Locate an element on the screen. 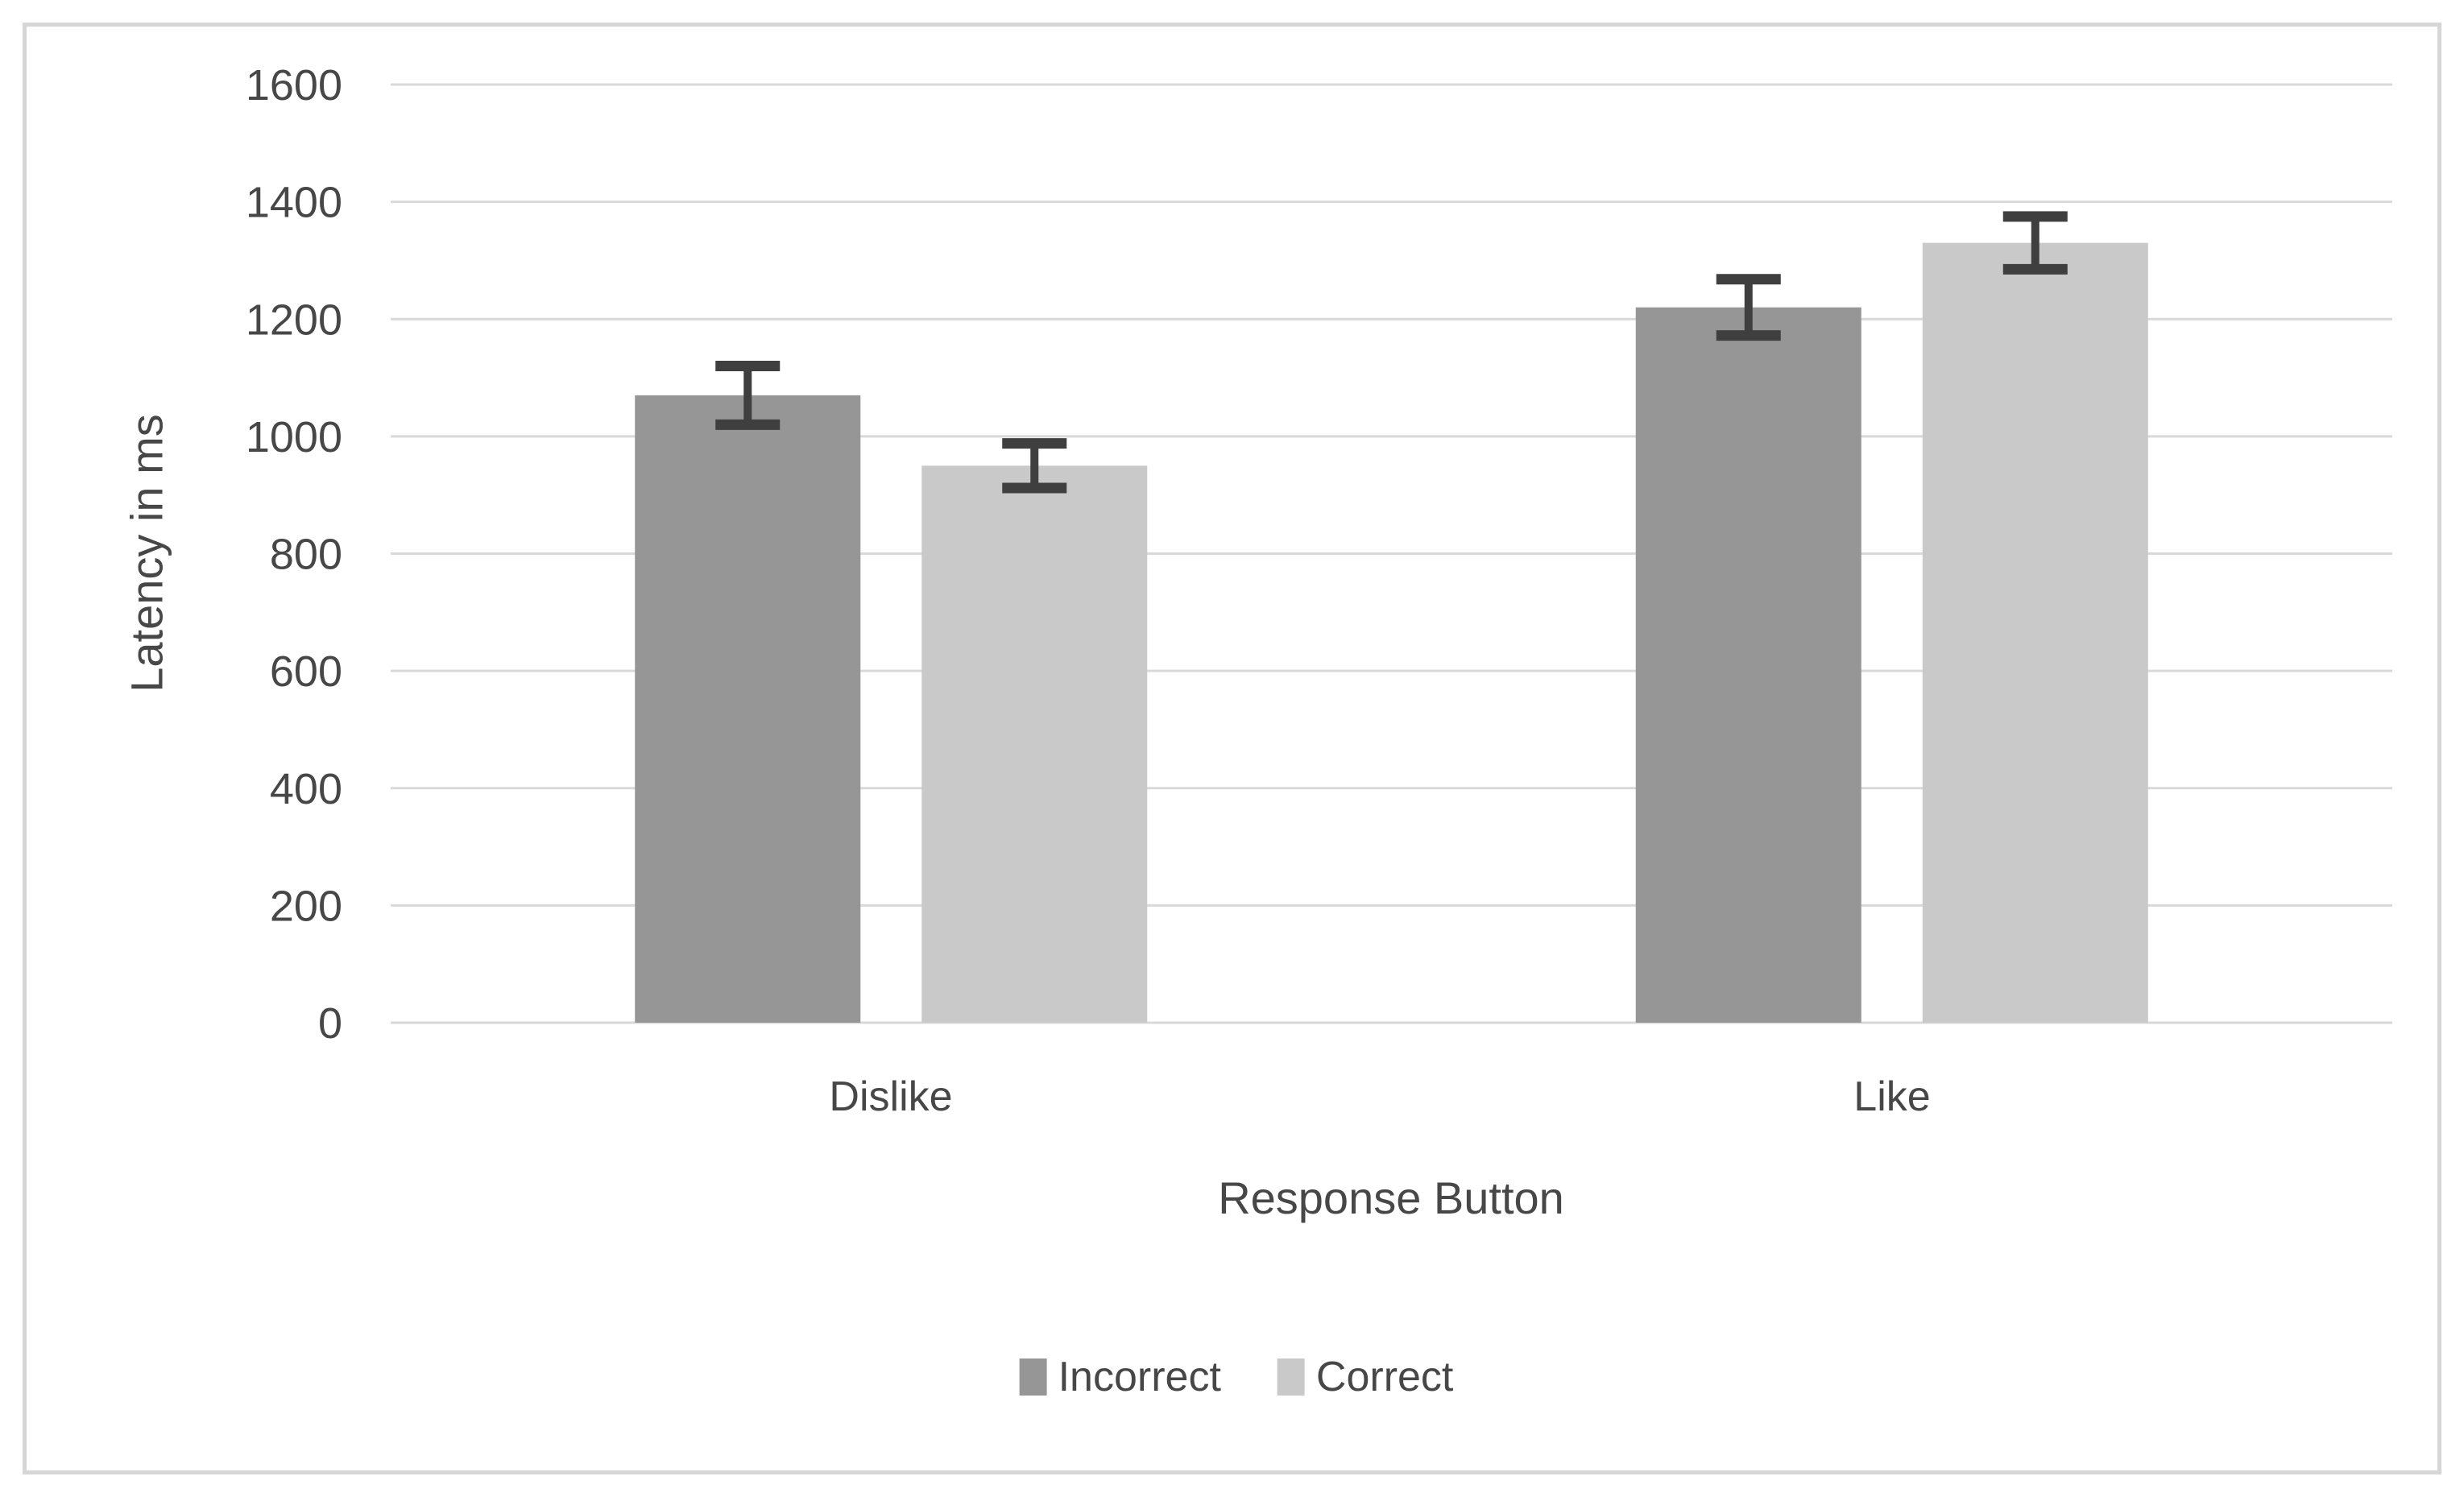 This screenshot has height=1497, width=2464. bar-like-incorrect is located at coordinates (1748, 665).